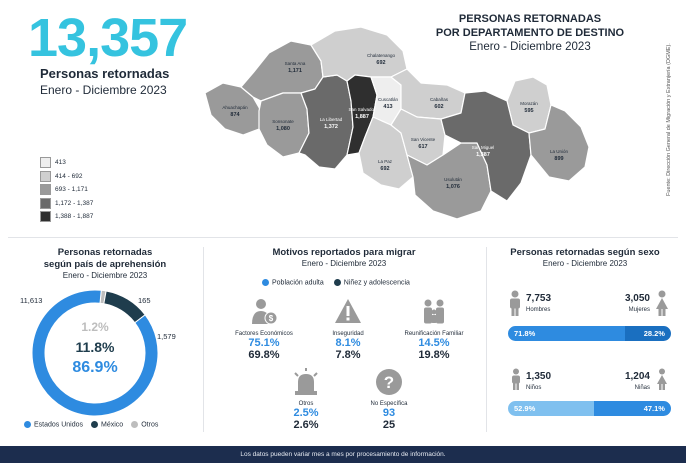 This screenshot has width=686, height=463. Describe the element at coordinates (551, 408) in the screenshot. I see `bar-ninos-segment: 52.9%` at that location.